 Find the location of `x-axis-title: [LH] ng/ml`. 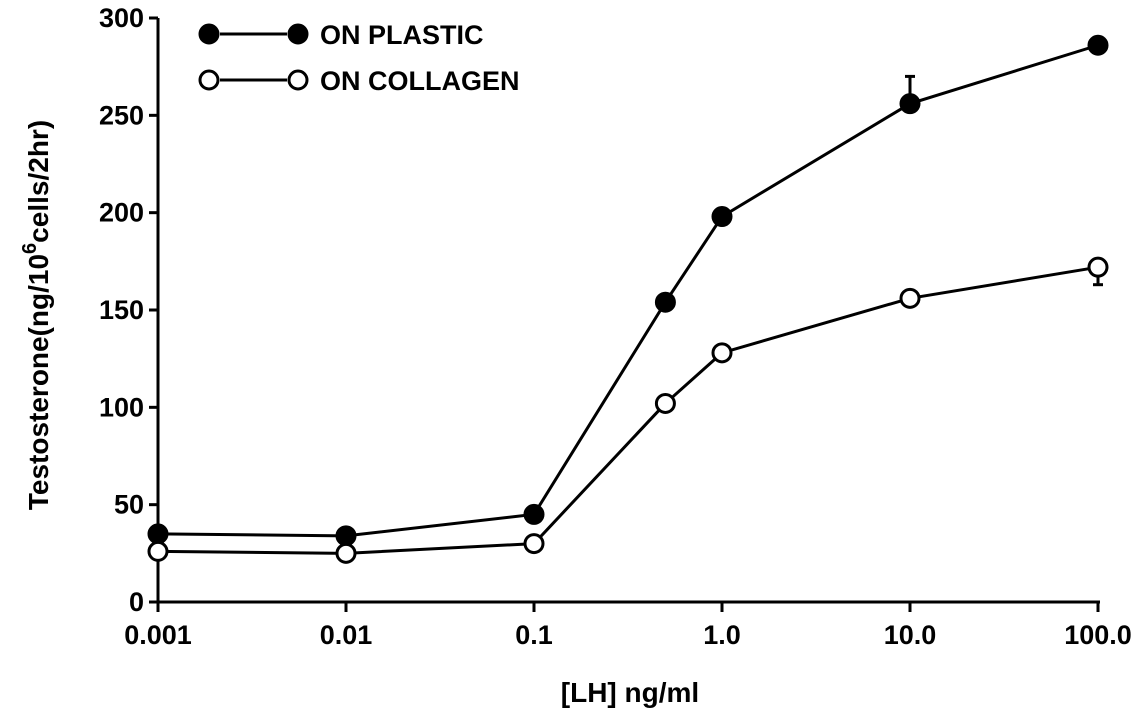

x-axis-title: [LH] ng/ml is located at coordinates (630, 692).